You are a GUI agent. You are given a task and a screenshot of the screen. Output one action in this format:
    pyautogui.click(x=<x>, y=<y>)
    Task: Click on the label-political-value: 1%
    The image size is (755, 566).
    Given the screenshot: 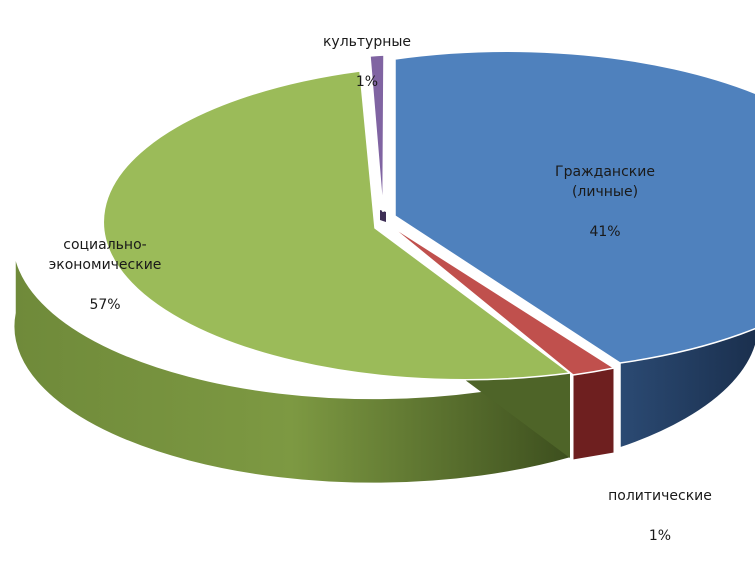 What is the action you would take?
    pyautogui.click(x=660, y=536)
    